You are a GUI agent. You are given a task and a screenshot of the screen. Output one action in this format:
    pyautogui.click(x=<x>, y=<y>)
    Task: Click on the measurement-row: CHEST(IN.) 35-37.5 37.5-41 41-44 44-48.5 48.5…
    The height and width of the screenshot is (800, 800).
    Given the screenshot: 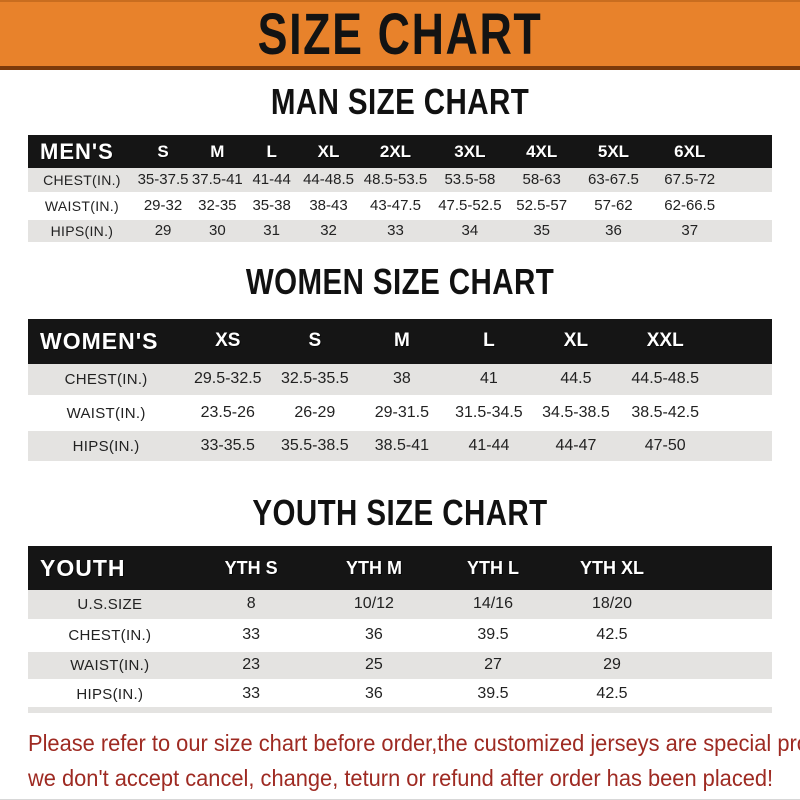 What is the action you would take?
    pyautogui.click(x=400, y=180)
    